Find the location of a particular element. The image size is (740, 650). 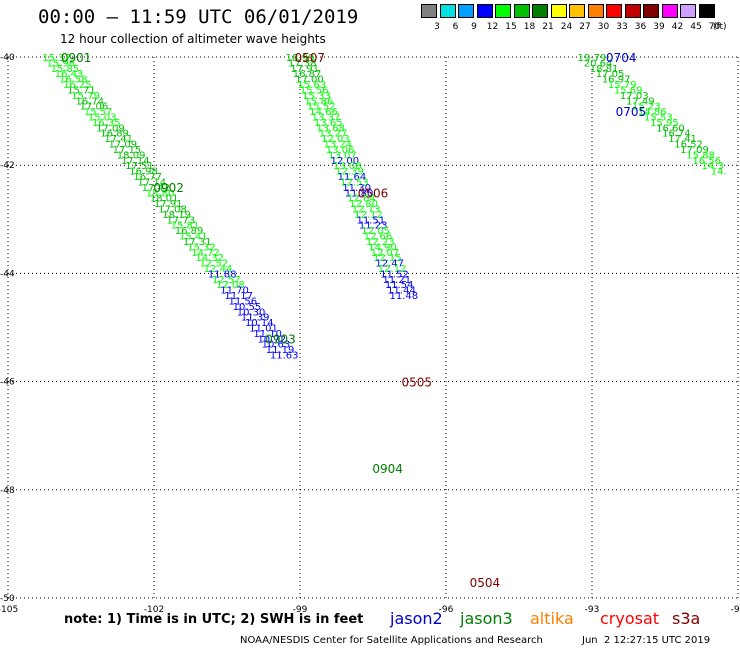

wave-height-value: 20.64 is located at coordinates (598, 63).